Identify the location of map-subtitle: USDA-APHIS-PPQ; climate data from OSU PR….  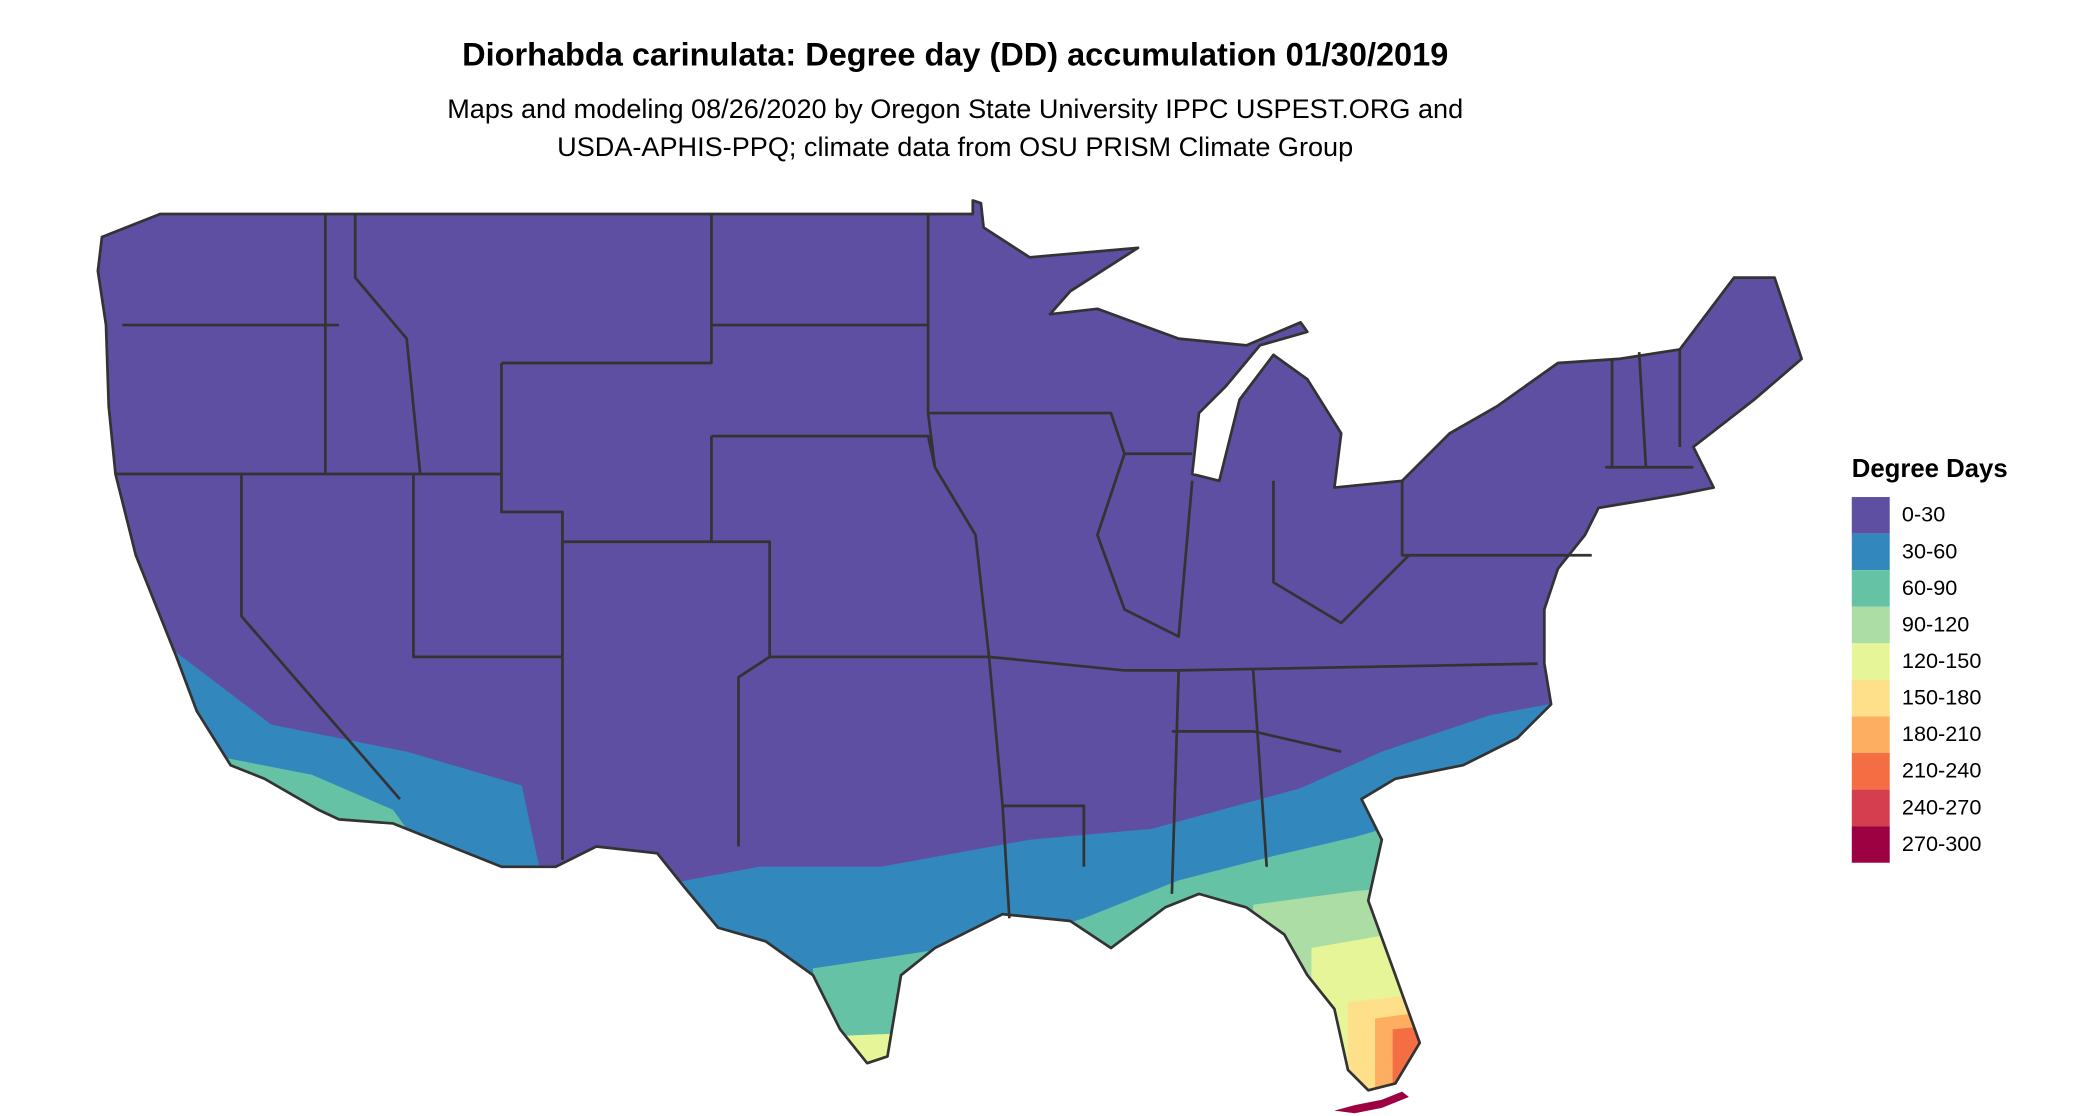
(955, 146).